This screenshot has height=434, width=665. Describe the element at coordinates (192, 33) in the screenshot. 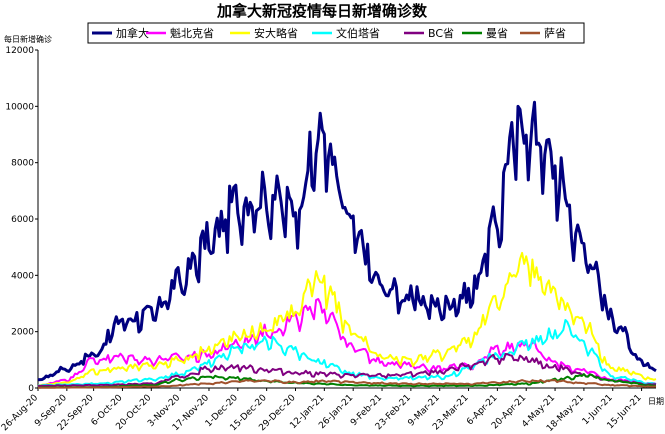

I see `legend-label-1: 魁北克省` at that location.